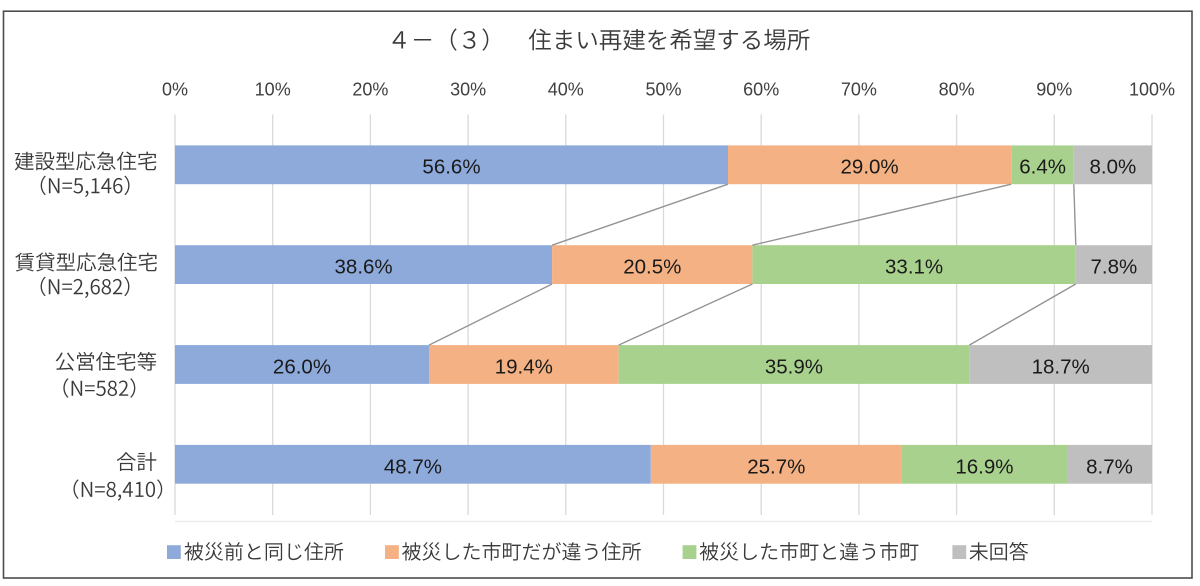  I want to click on svg-text: 29.0%, so click(870, 167).